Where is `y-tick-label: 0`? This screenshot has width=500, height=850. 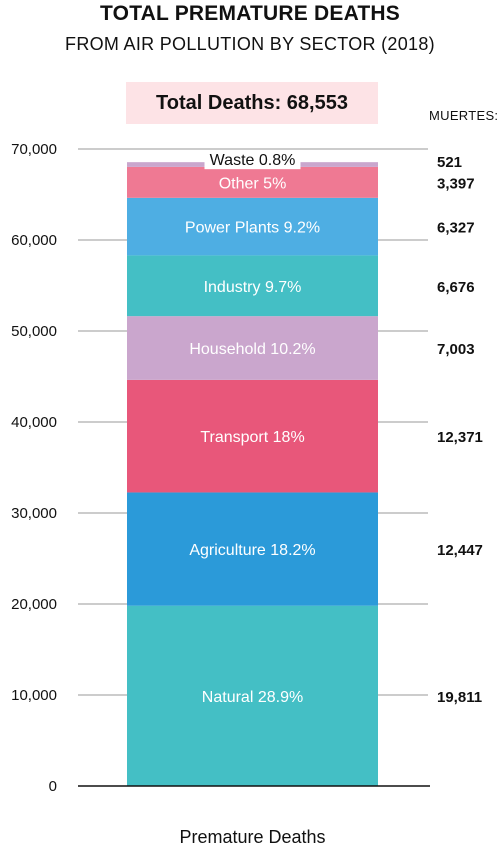 y-tick-label: 0 is located at coordinates (53, 786).